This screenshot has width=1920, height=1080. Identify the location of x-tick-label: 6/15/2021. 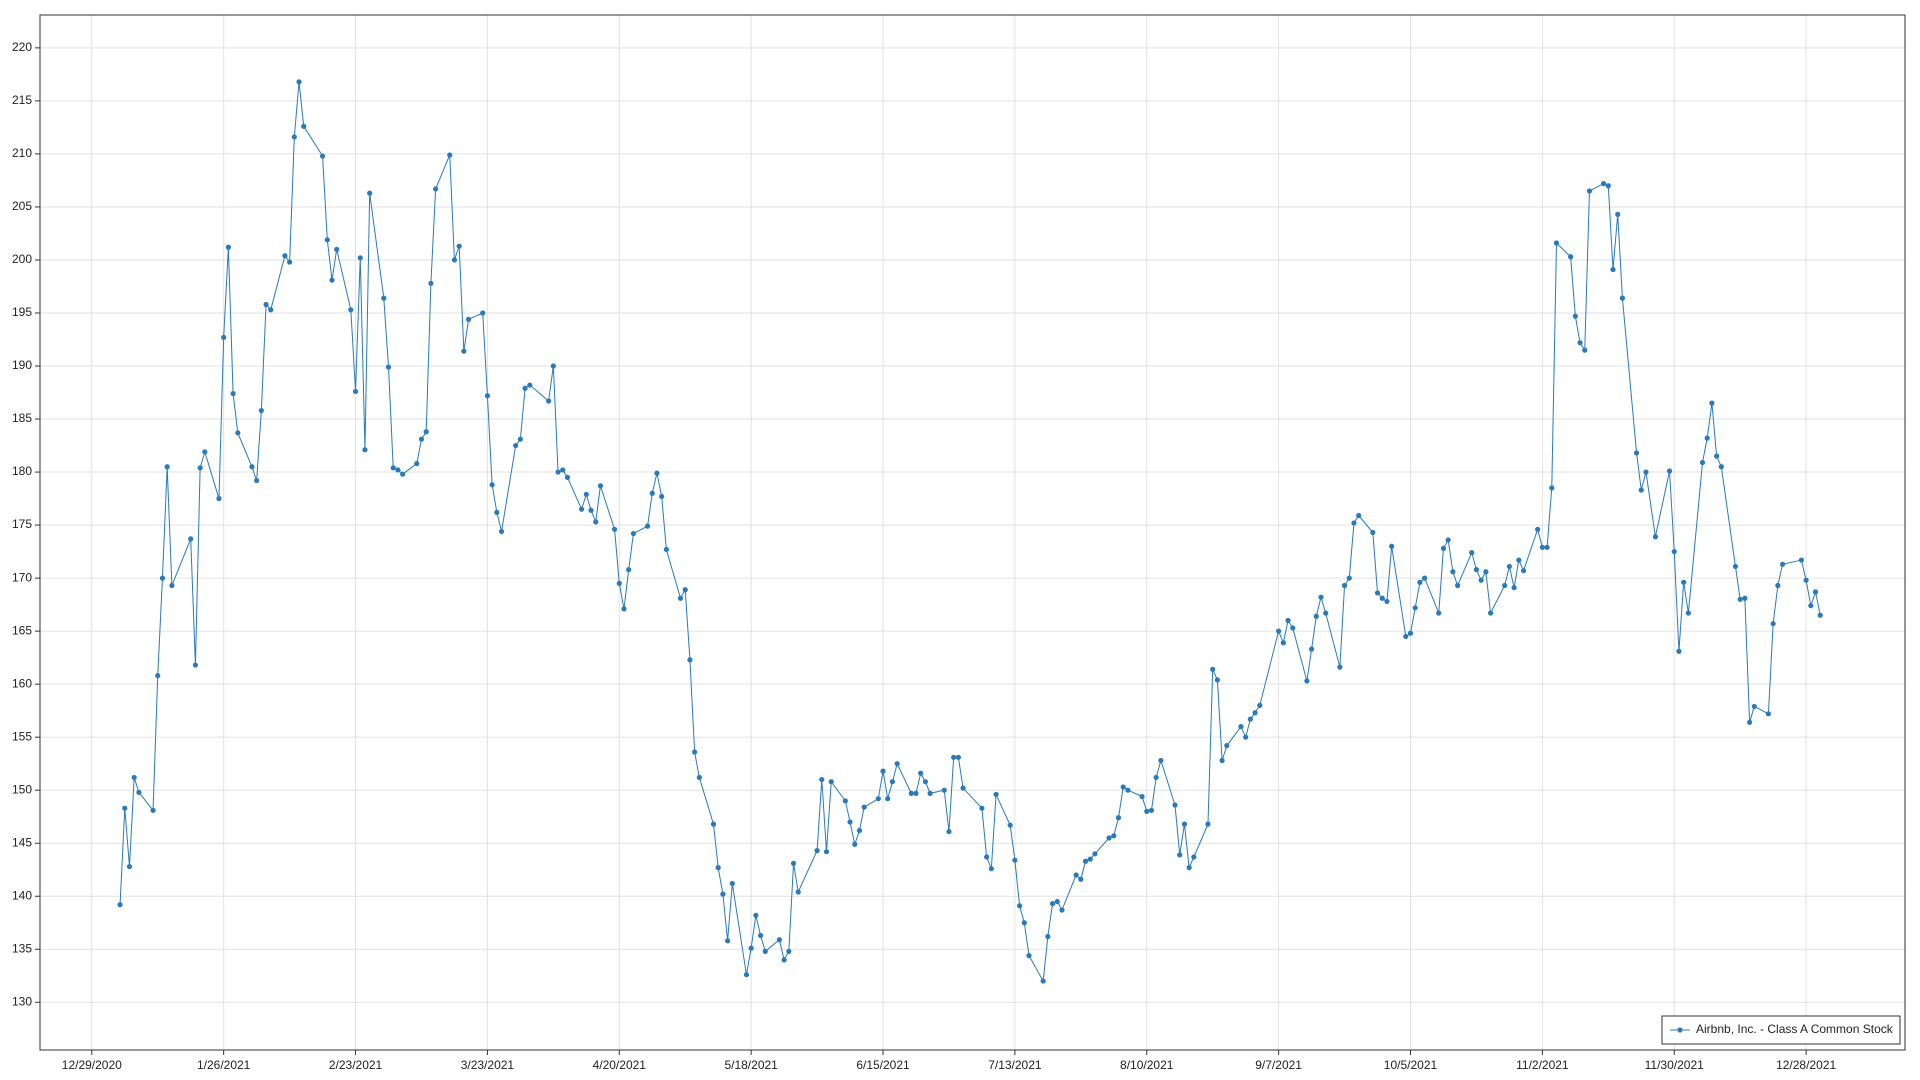
(883, 1065).